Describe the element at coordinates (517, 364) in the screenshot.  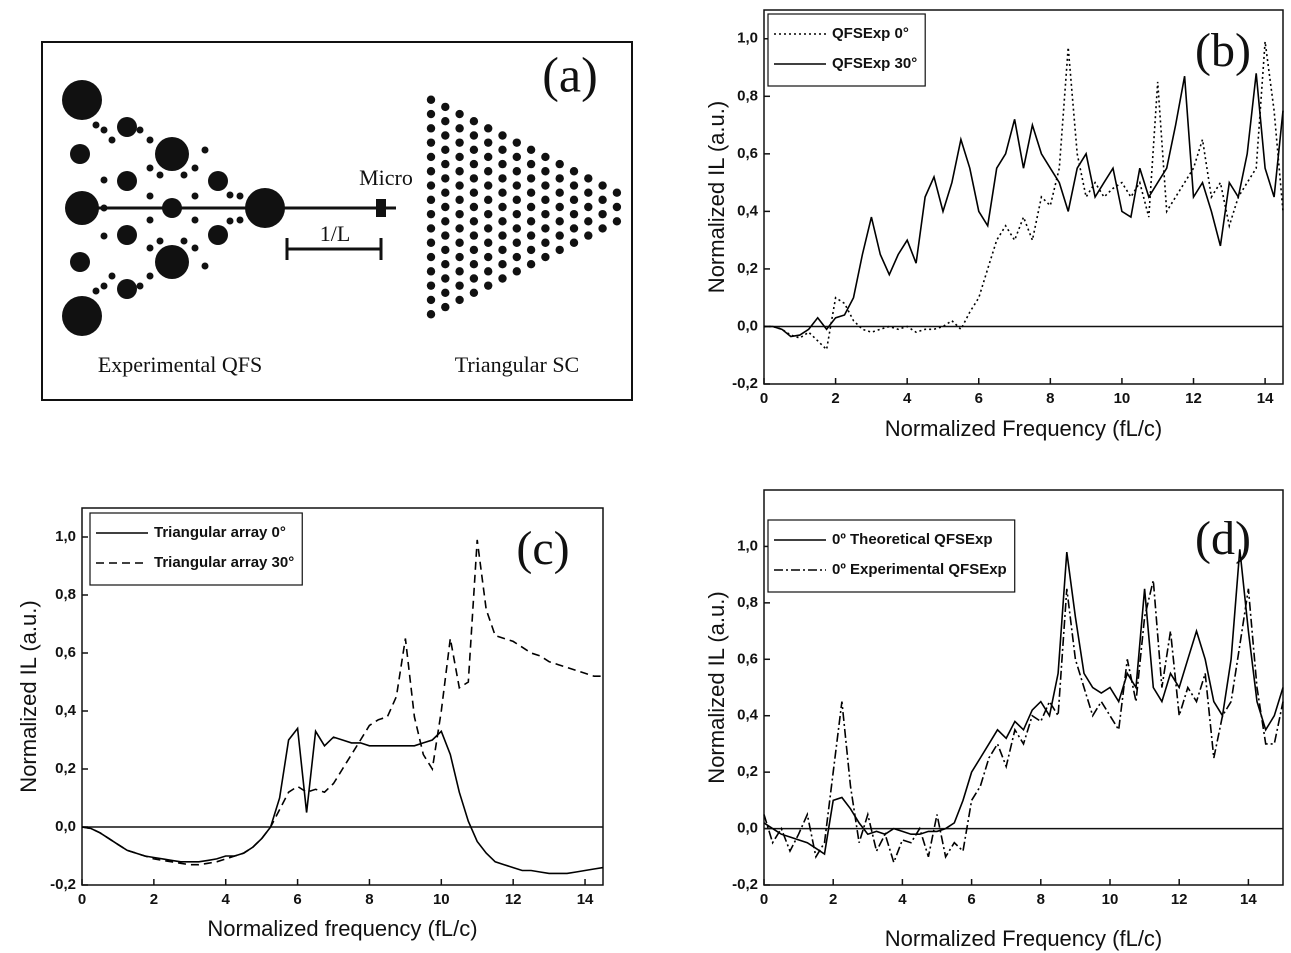
I see `caption: Triangular SC` at that location.